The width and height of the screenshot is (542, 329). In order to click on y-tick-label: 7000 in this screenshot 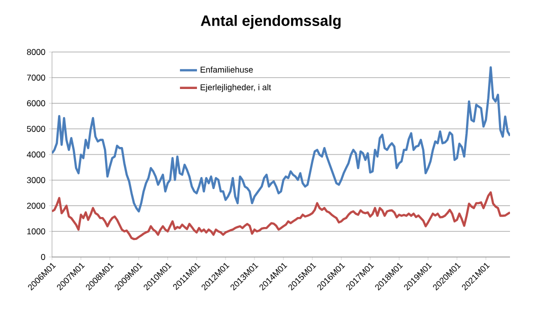, I will do `click(36, 77)`.